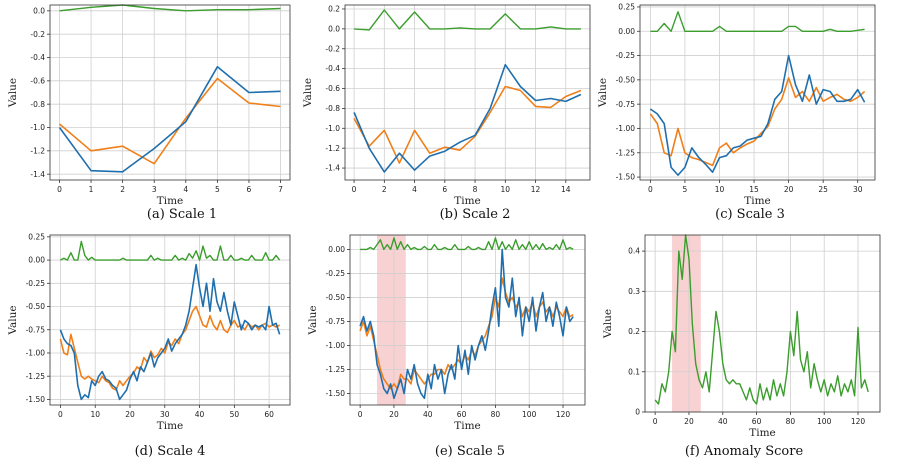  Describe the element at coordinates (637, 412) in the screenshot. I see `y-tick-label: 0` at that location.